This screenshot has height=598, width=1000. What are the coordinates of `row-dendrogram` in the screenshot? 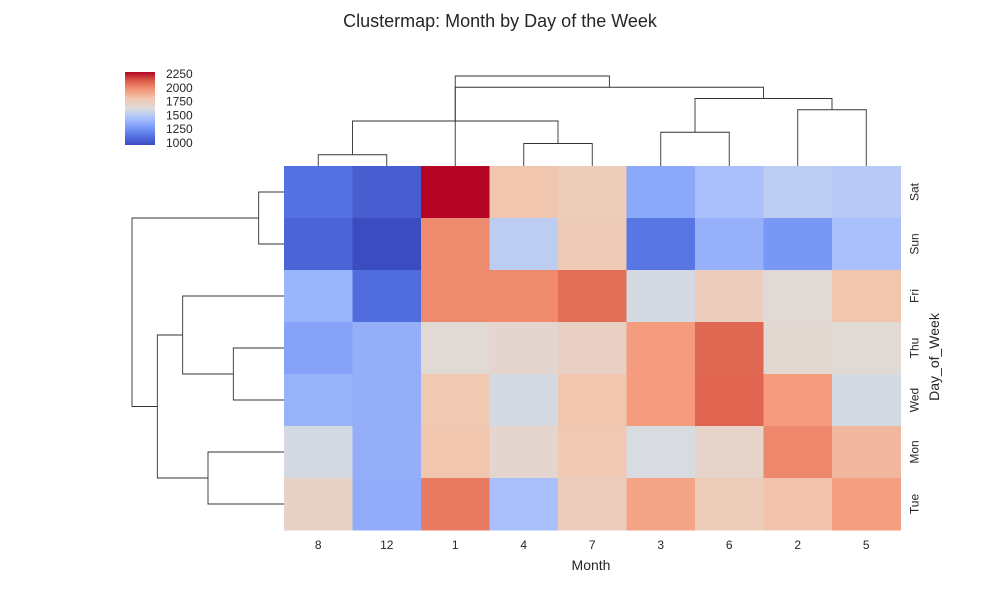 It's located at (207, 348).